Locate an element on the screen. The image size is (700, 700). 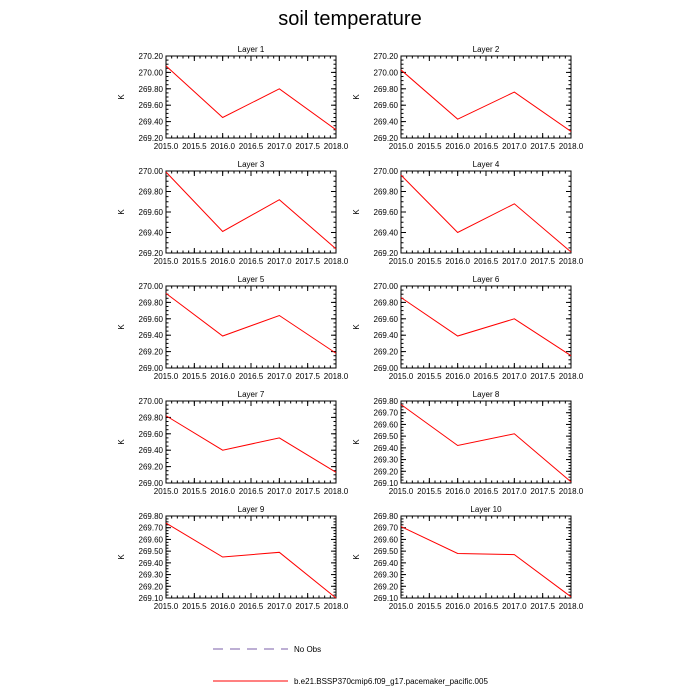
y-tick-label: 269.70 is located at coordinates (386, 413).